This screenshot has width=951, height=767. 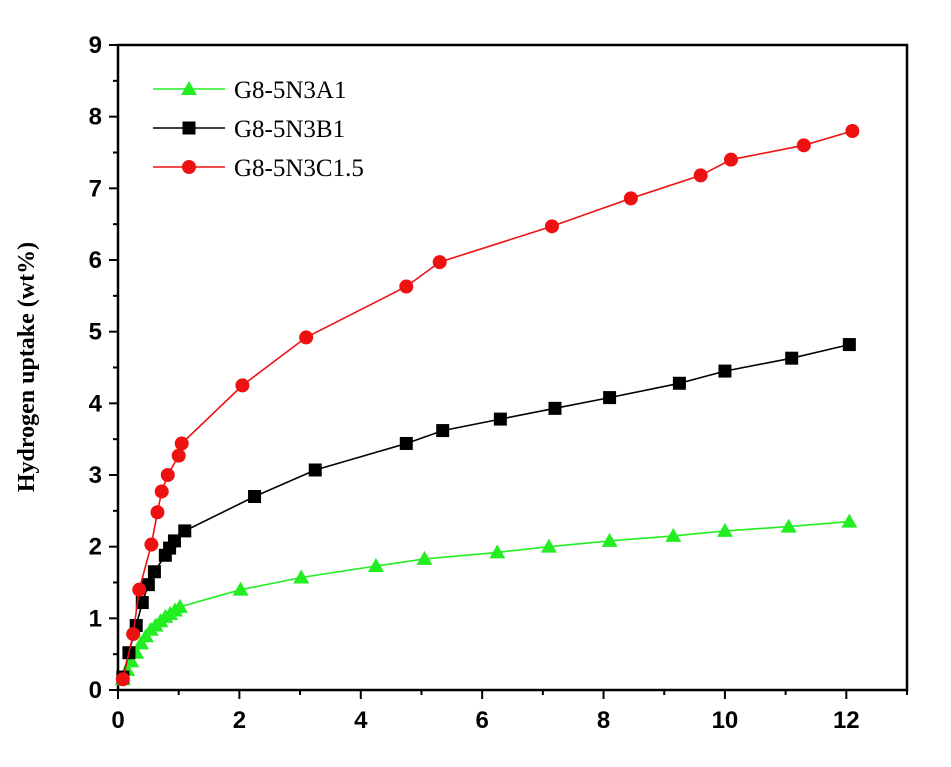 I want to click on y-axis-ticks: 0 1 2 3 4 5 6 7 8 9, so click(x=103, y=368).